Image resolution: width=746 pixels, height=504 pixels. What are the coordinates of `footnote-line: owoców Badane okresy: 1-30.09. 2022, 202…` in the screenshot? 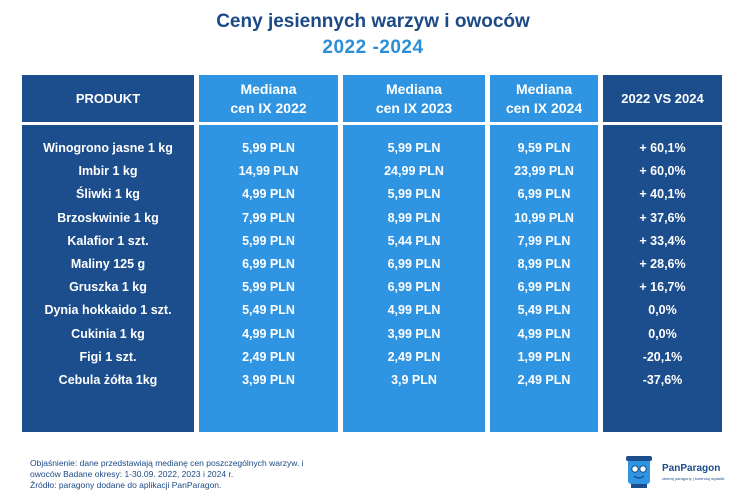 It's located at (132, 474).